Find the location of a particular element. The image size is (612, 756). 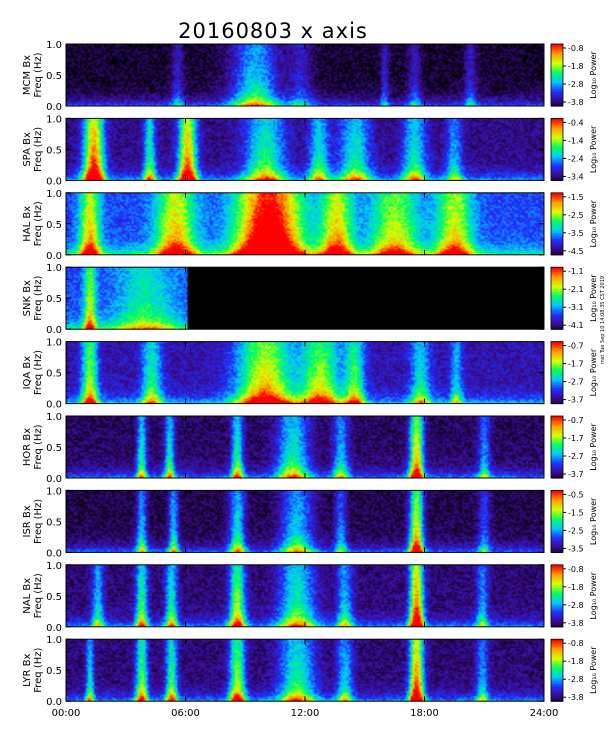

station-label: MCM Bx is located at coordinates (27, 75).